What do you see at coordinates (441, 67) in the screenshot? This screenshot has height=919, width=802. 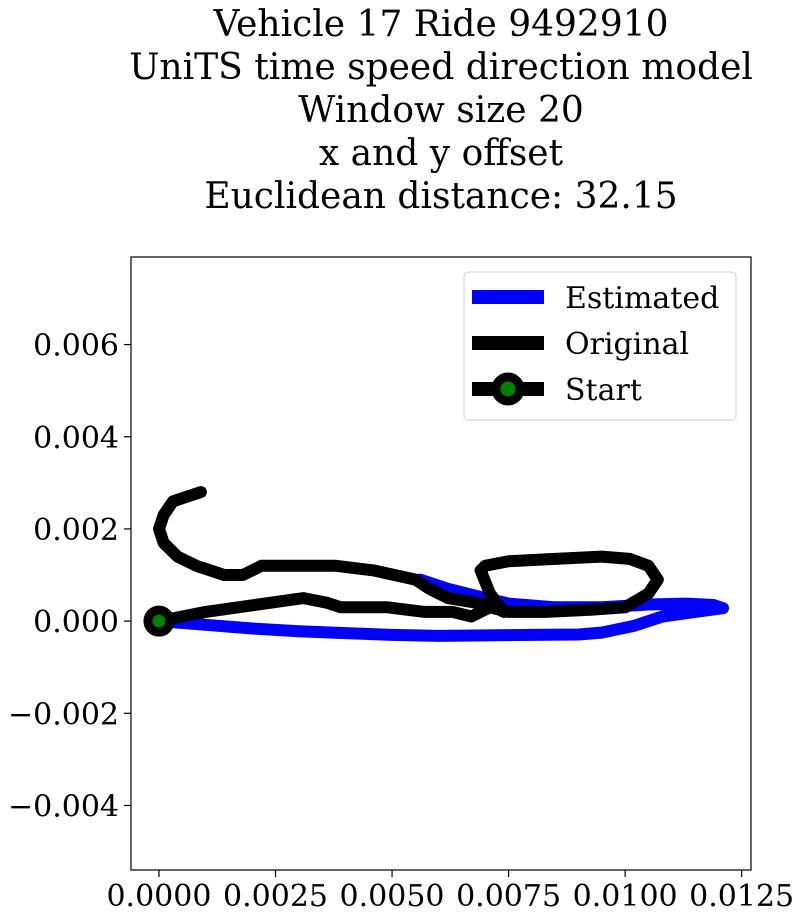 I see `title-line-2: UniTS time speed direction model` at bounding box center [441, 67].